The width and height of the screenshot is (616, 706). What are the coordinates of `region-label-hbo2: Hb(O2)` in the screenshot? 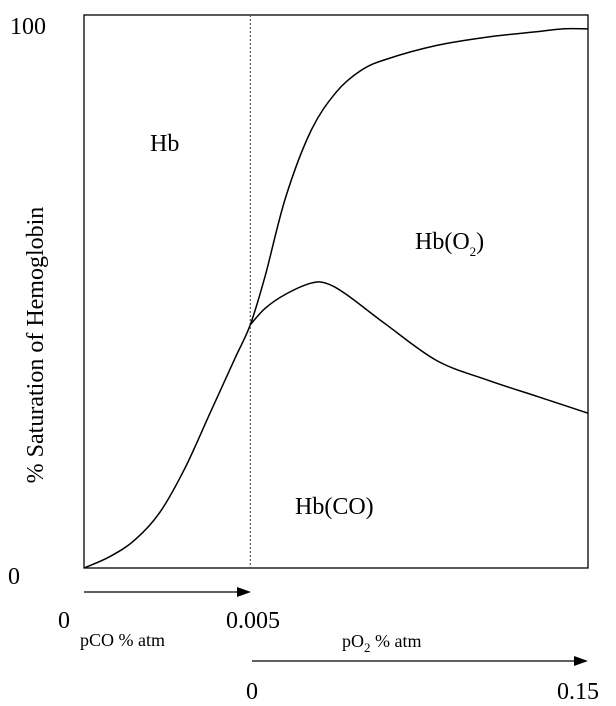 It's located at (449, 244).